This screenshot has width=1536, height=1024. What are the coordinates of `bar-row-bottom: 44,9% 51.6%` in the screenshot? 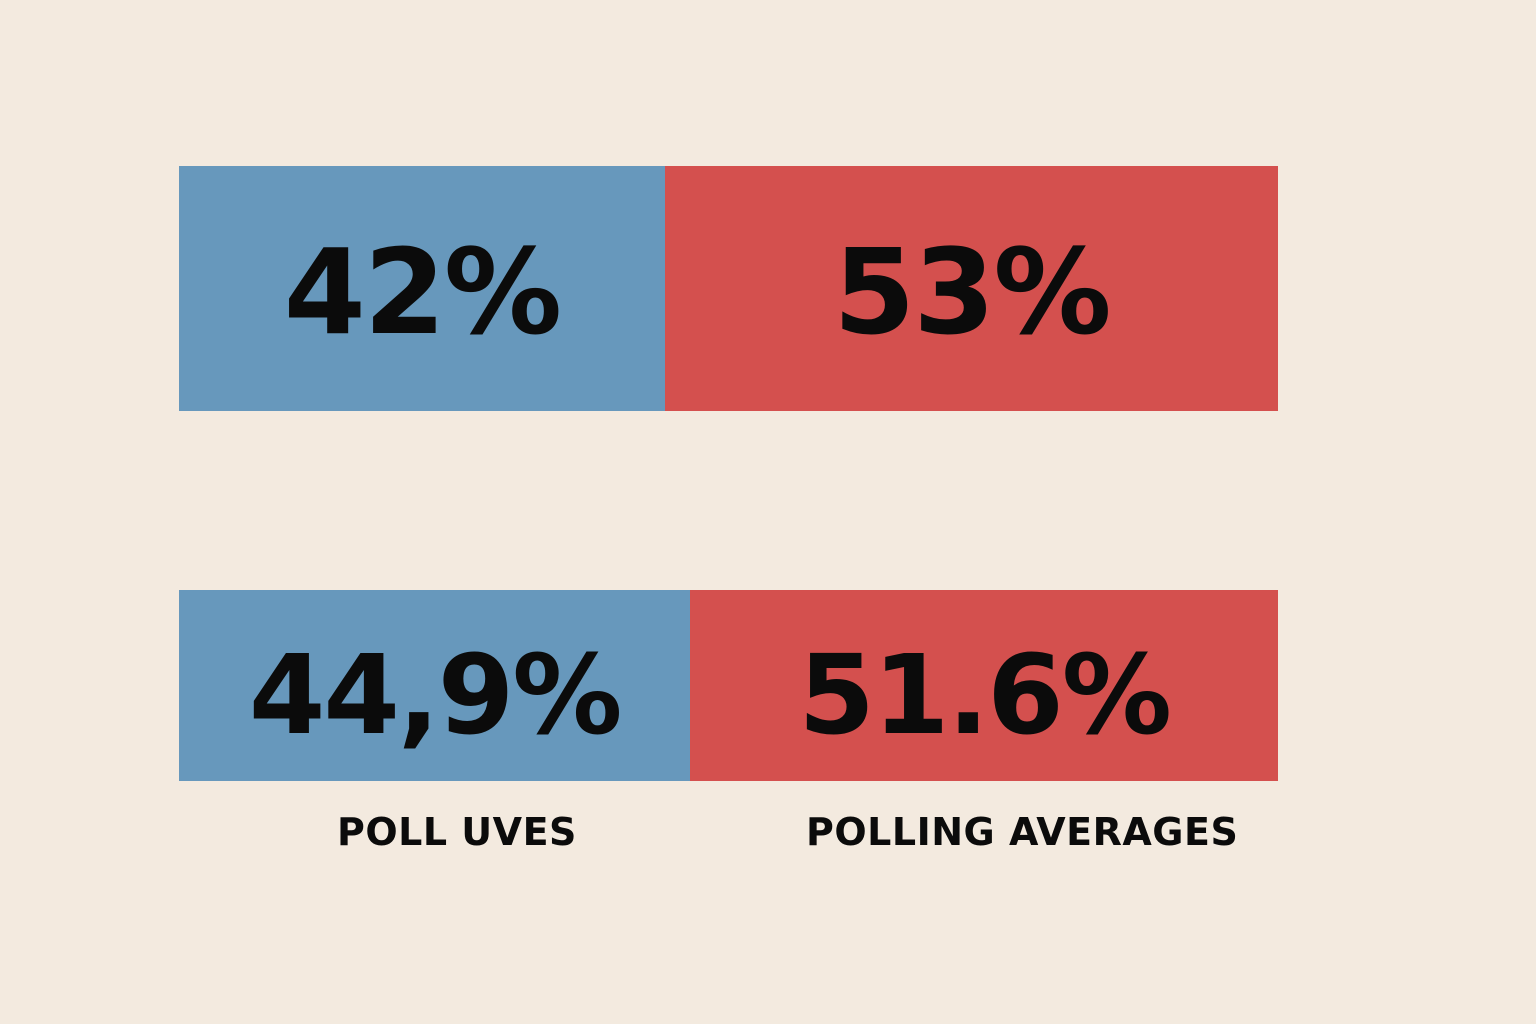 It's located at (728, 685).